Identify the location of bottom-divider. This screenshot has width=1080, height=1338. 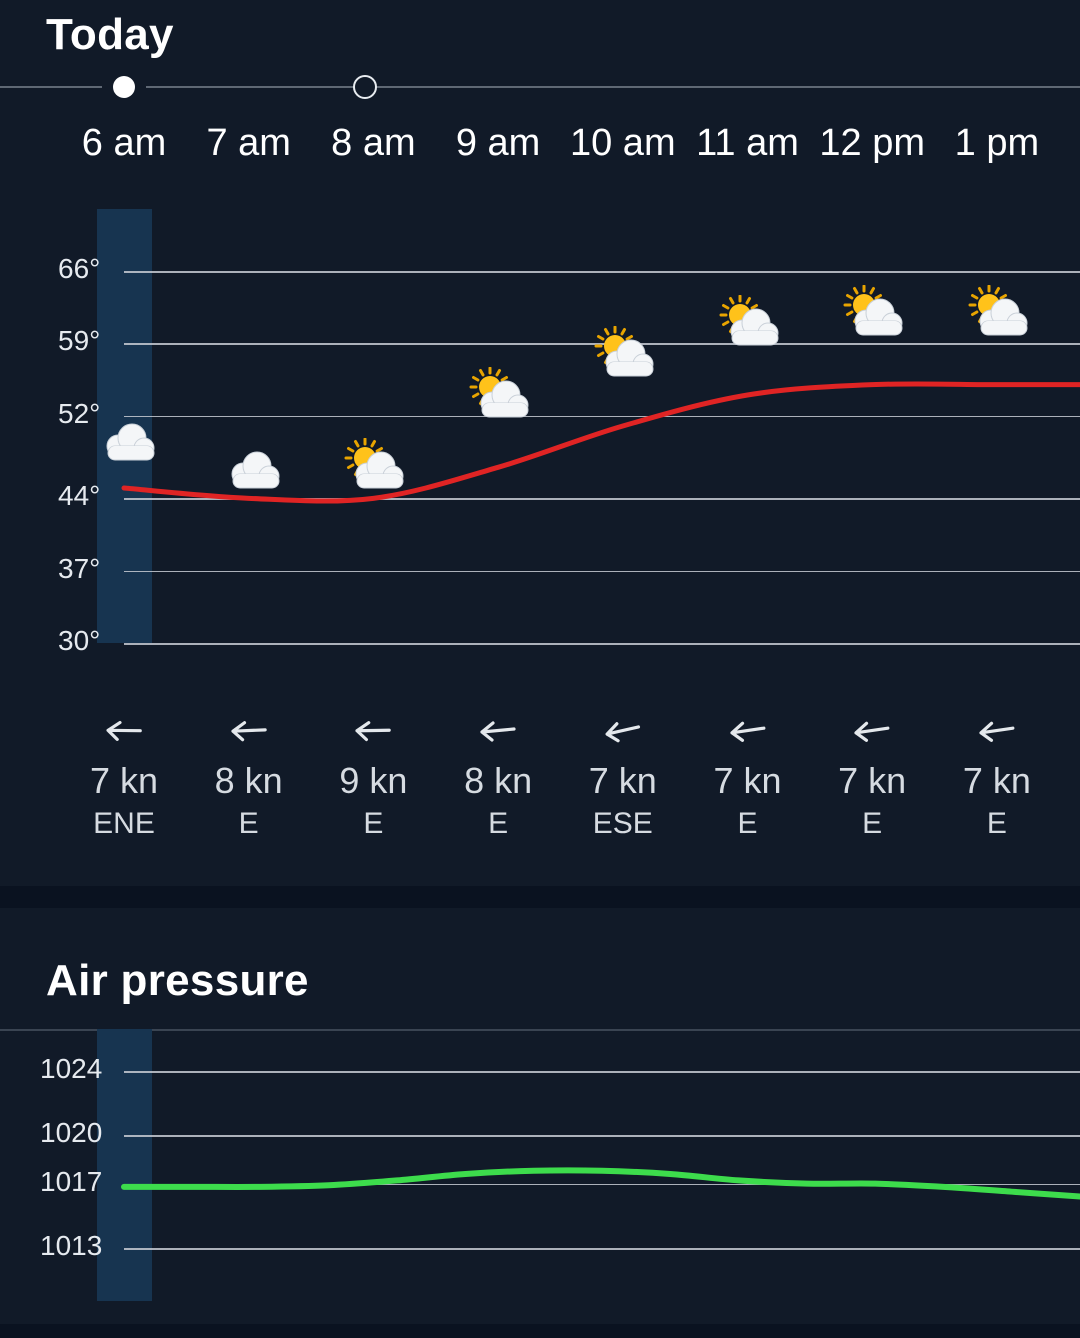
(540, 1331).